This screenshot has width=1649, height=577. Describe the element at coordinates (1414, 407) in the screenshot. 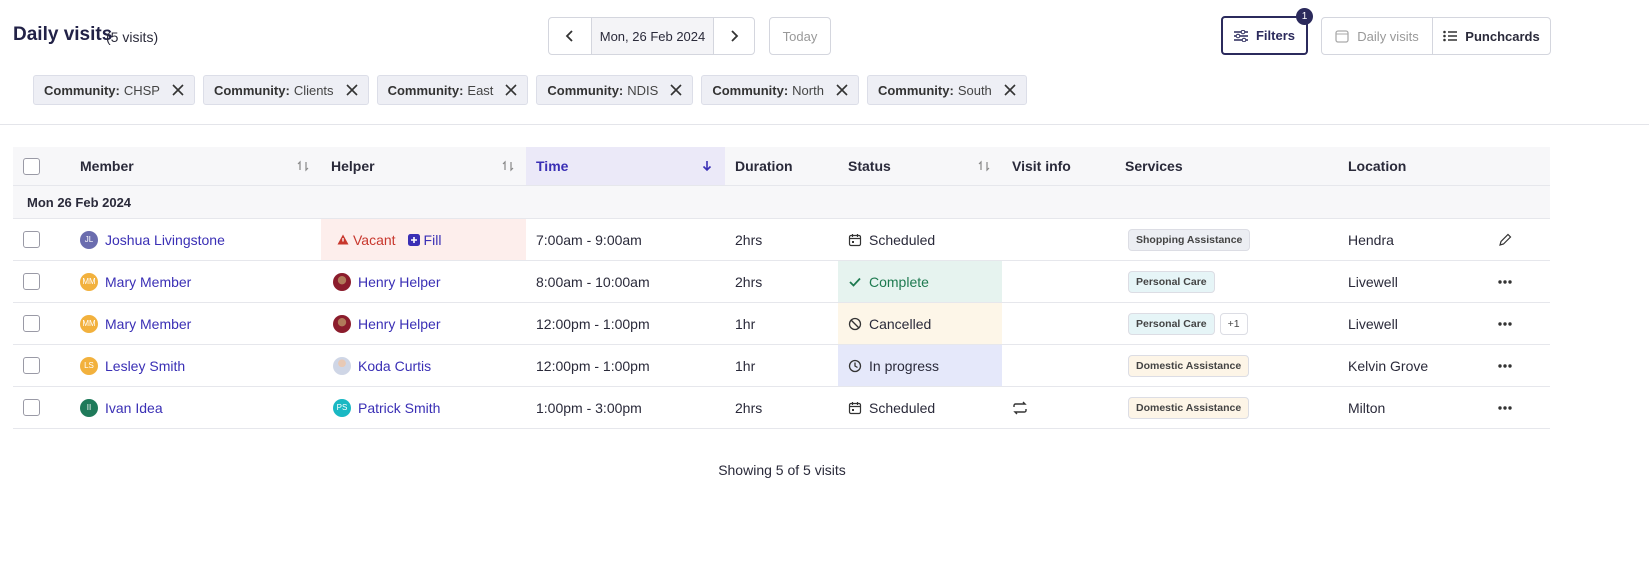

I see `cell: Milton` at that location.